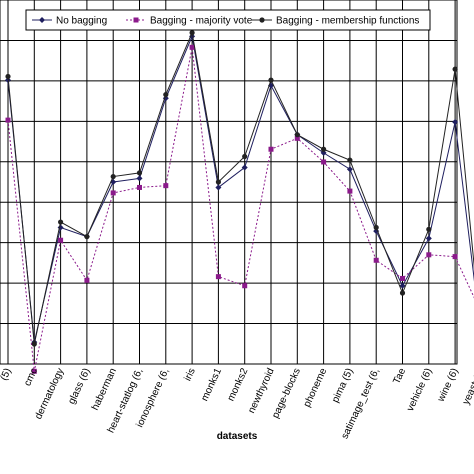 This screenshot has height=474, width=474. I want to click on legend-box, so click(228, 20).